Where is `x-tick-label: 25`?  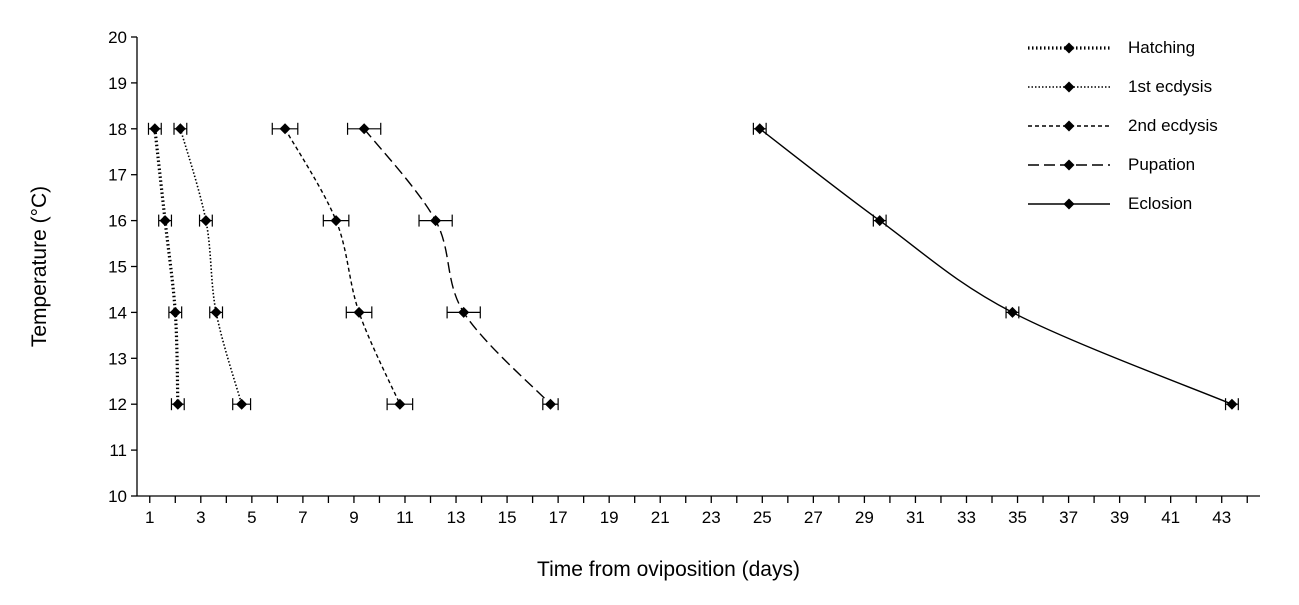 x-tick-label: 25 is located at coordinates (762, 517).